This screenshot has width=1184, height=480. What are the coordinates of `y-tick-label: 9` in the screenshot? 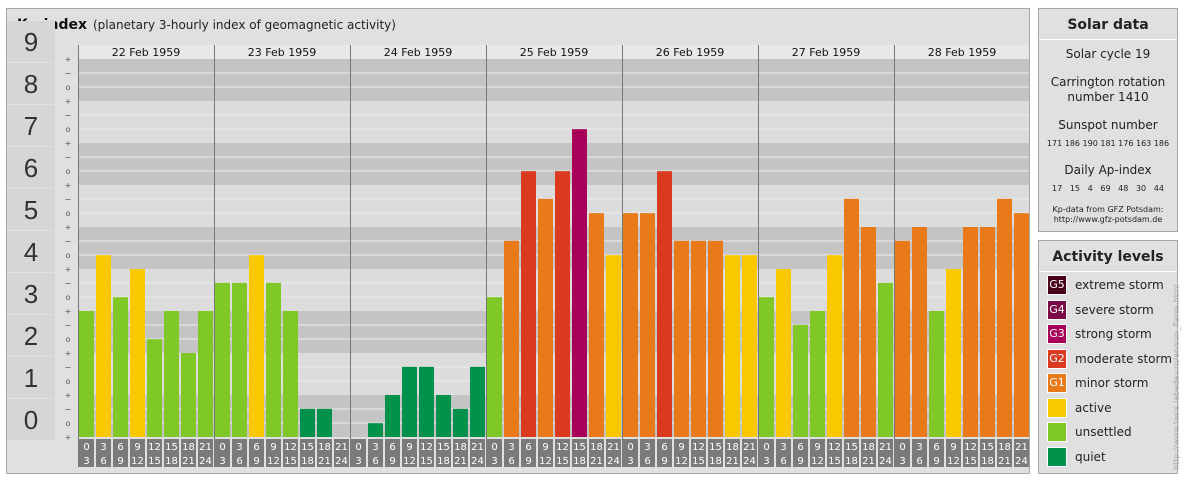 It's located at (31, 42).